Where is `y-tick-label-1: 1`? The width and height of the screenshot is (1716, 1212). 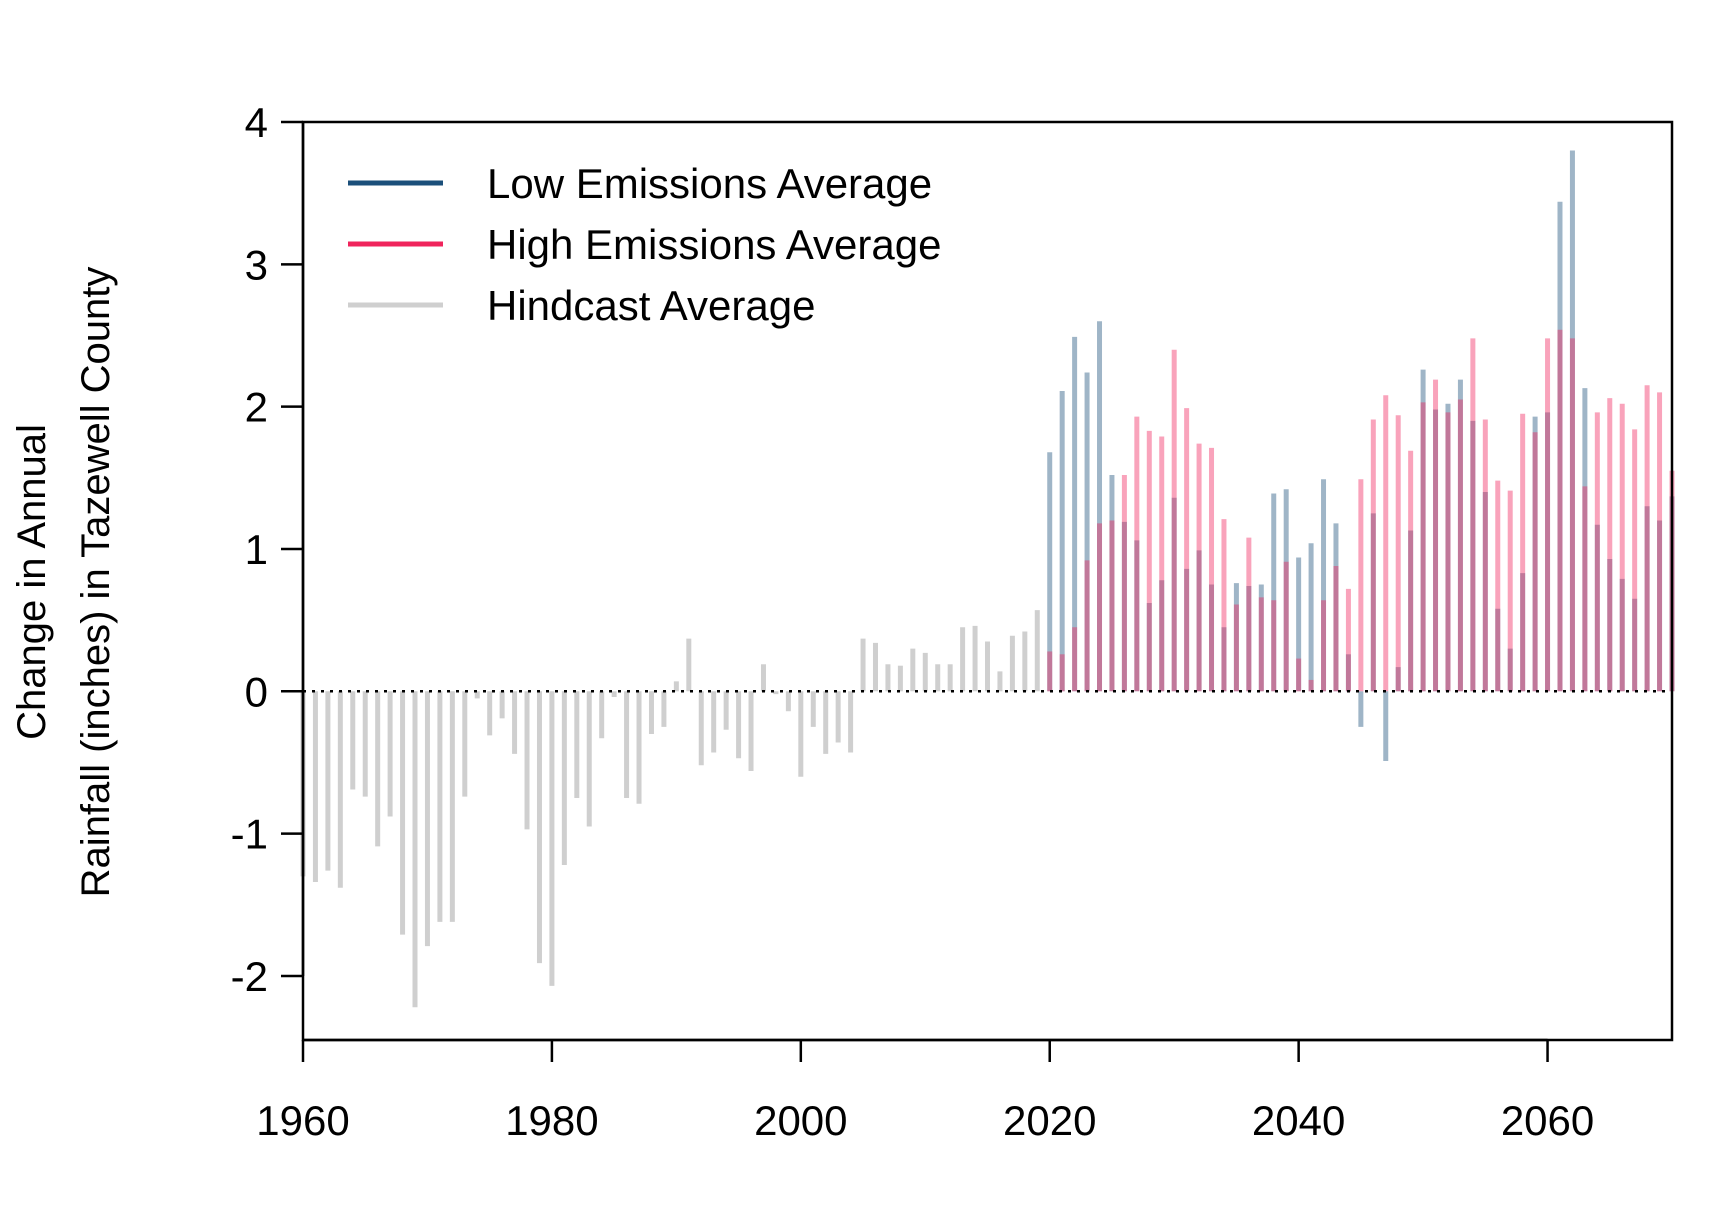
y-tick-label-1: 1 is located at coordinates (256, 549).